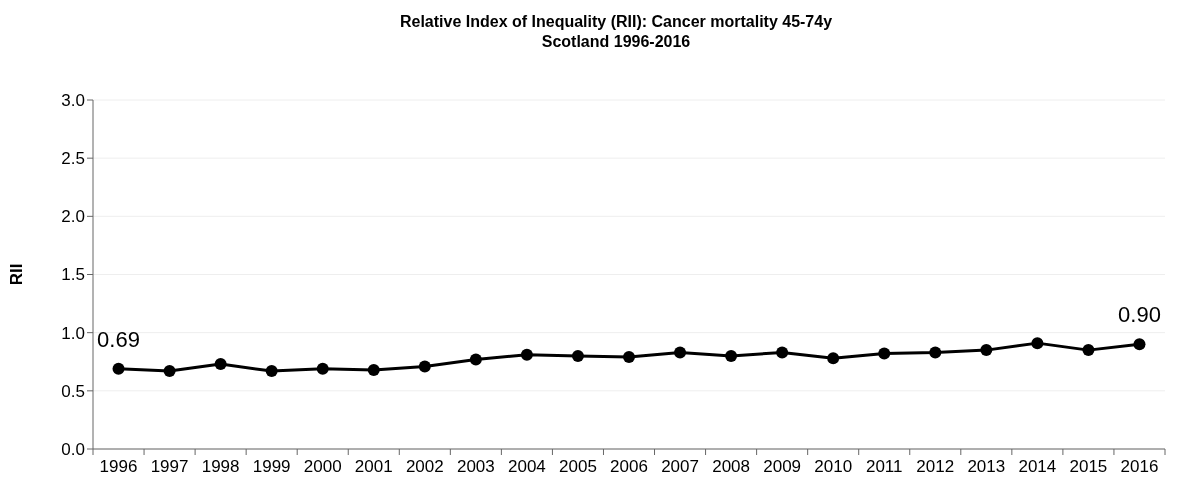 This screenshot has height=480, width=1192. I want to click on chart-title: Relative Index of Inequality (RII): Cancer mortality 45-74y Scotland 1996-2016, so click(616, 31).